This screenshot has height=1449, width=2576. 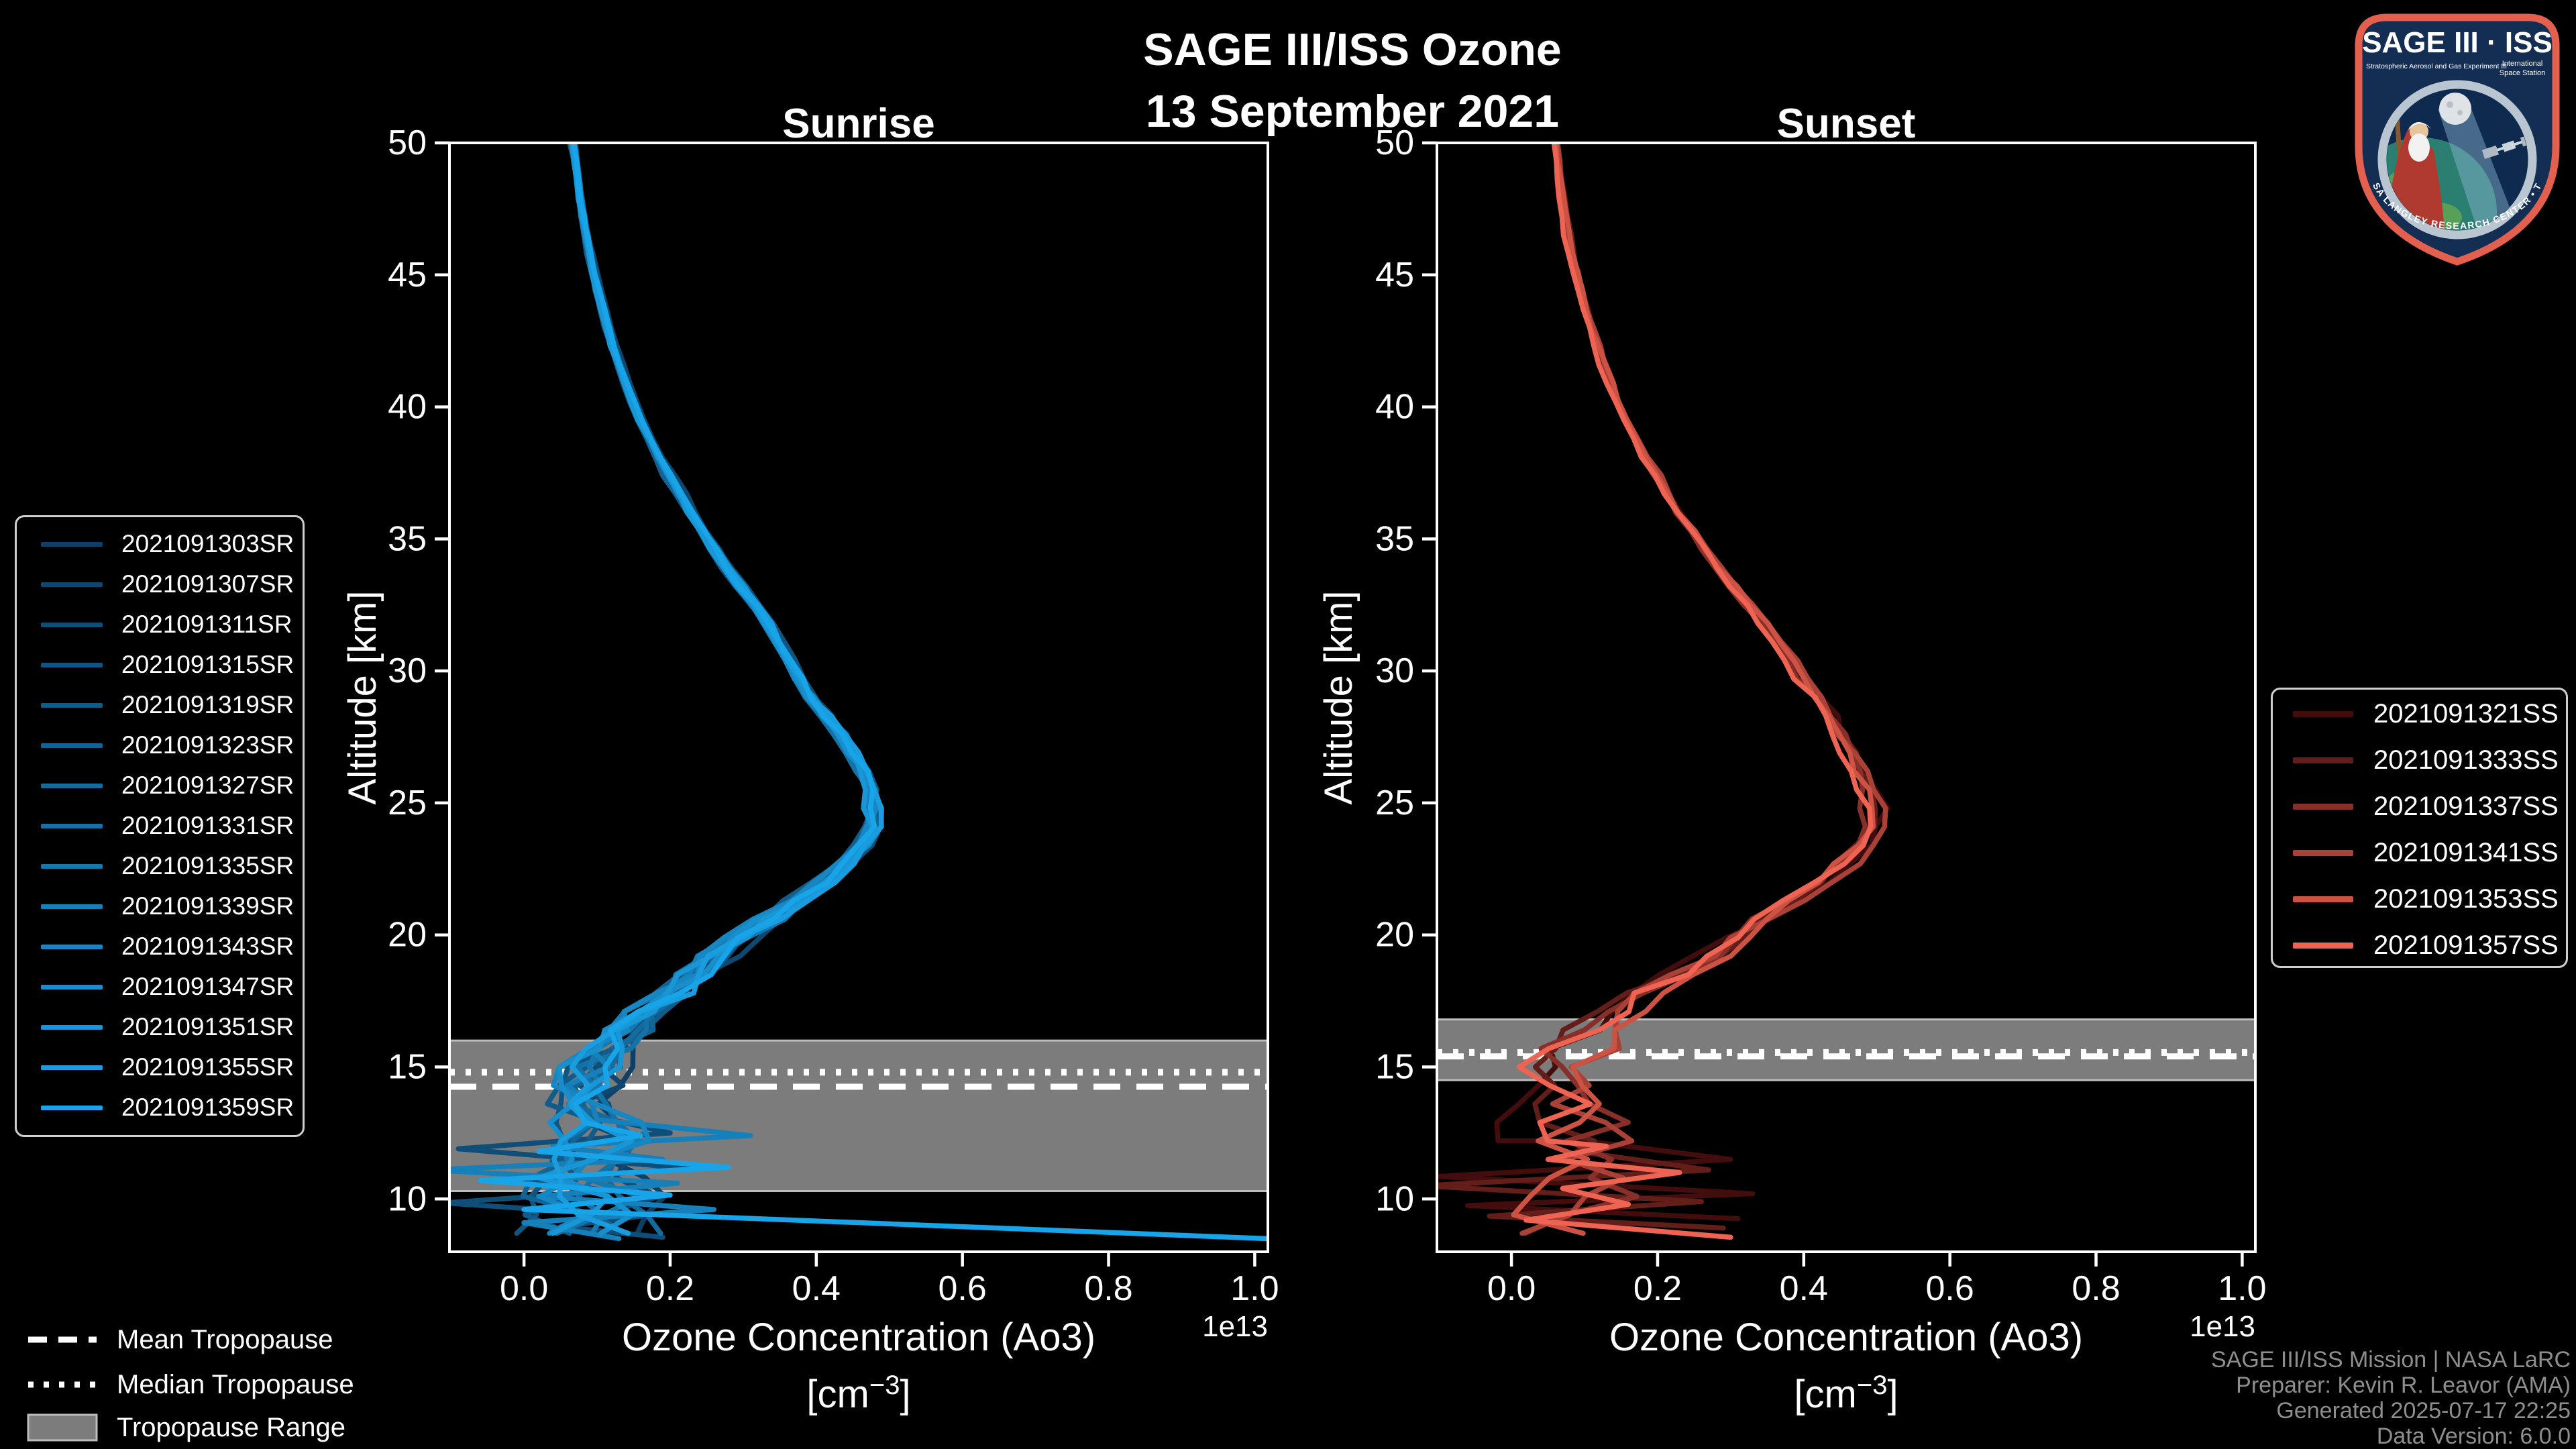 What do you see at coordinates (1235, 1326) in the screenshot?
I see `sunrise-axis-offset: 1e13` at bounding box center [1235, 1326].